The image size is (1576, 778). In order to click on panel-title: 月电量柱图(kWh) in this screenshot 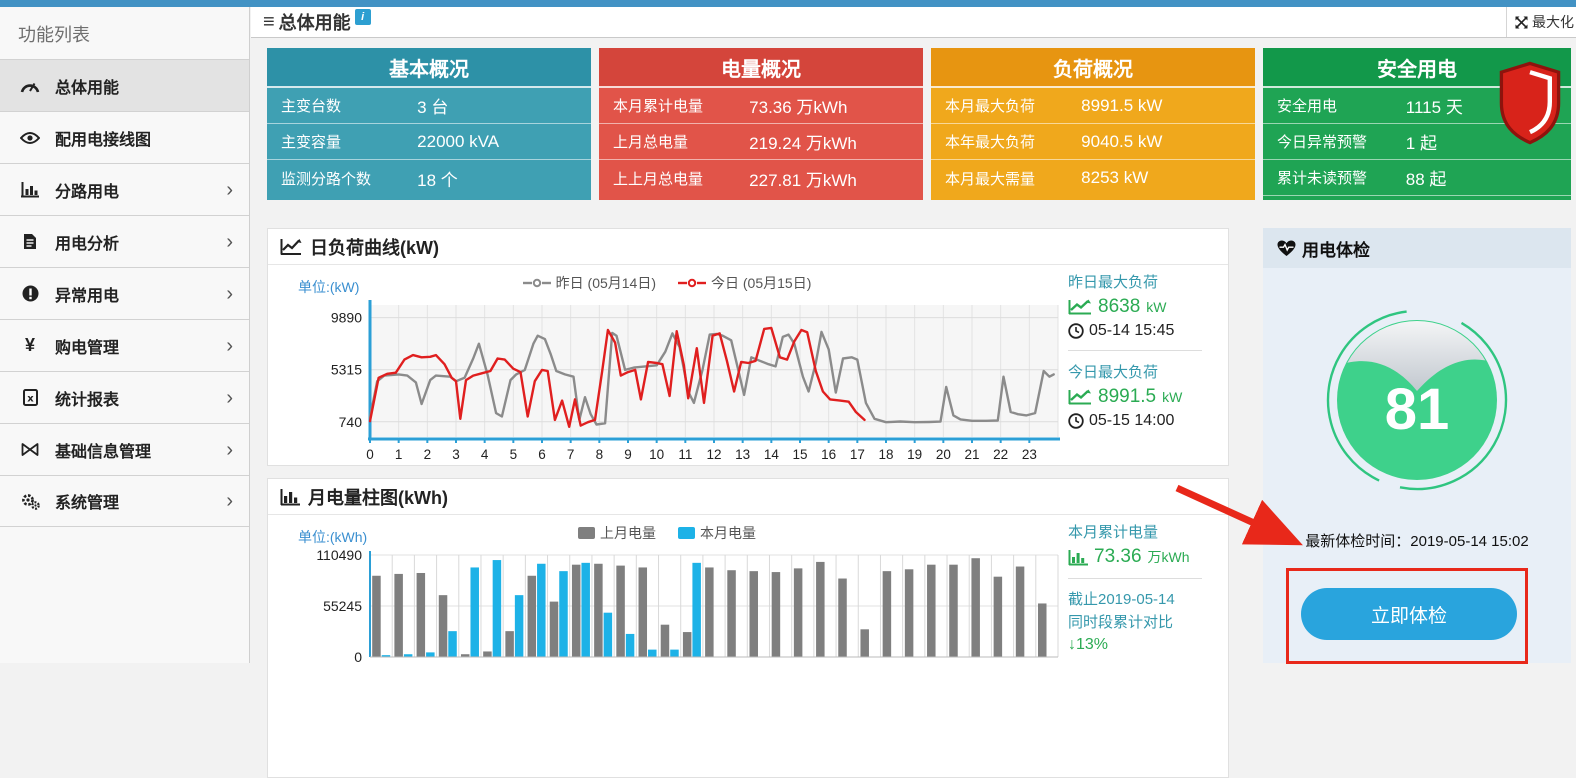, I will do `click(378, 497)`.